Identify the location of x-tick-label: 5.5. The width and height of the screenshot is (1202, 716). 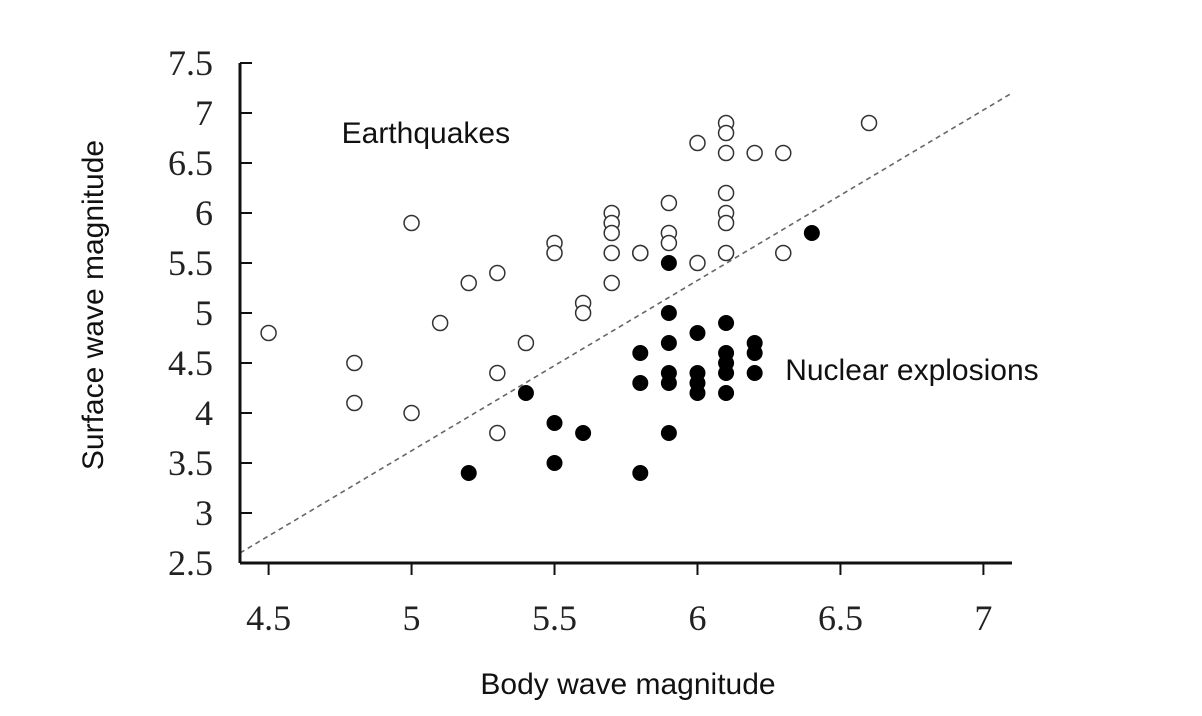
(554, 618).